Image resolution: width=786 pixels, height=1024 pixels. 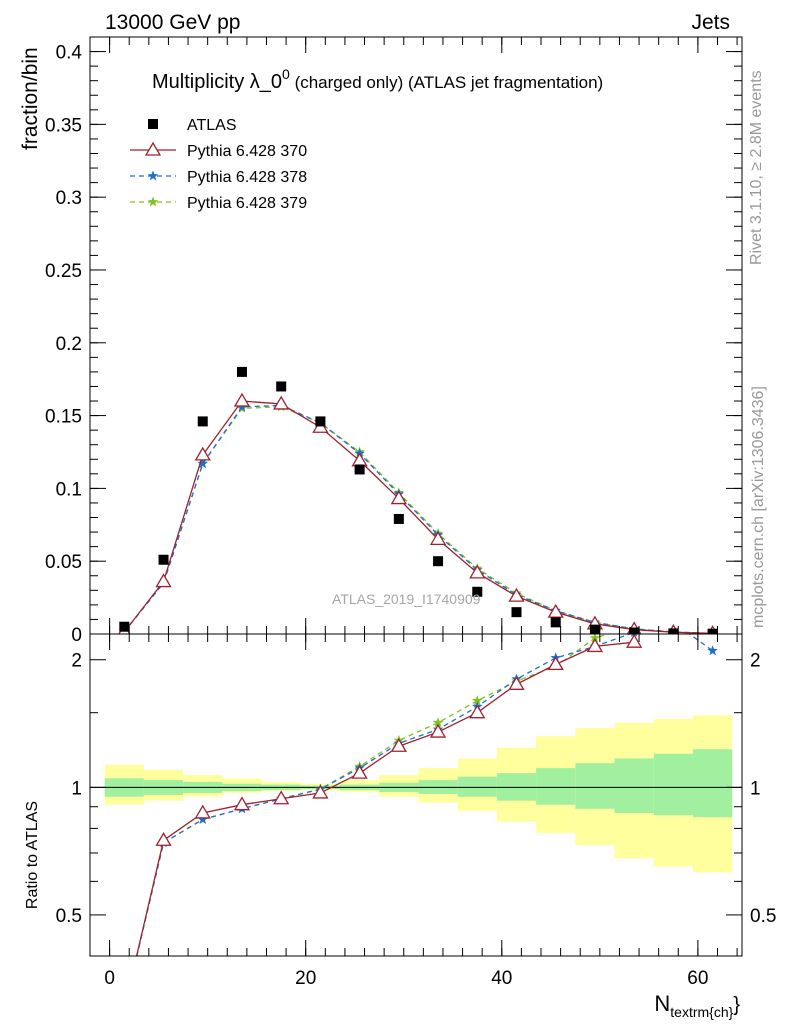 What do you see at coordinates (446, 82) in the screenshot?
I see `title-rest: (charged only) (ATLAS jet fragmentation)` at bounding box center [446, 82].